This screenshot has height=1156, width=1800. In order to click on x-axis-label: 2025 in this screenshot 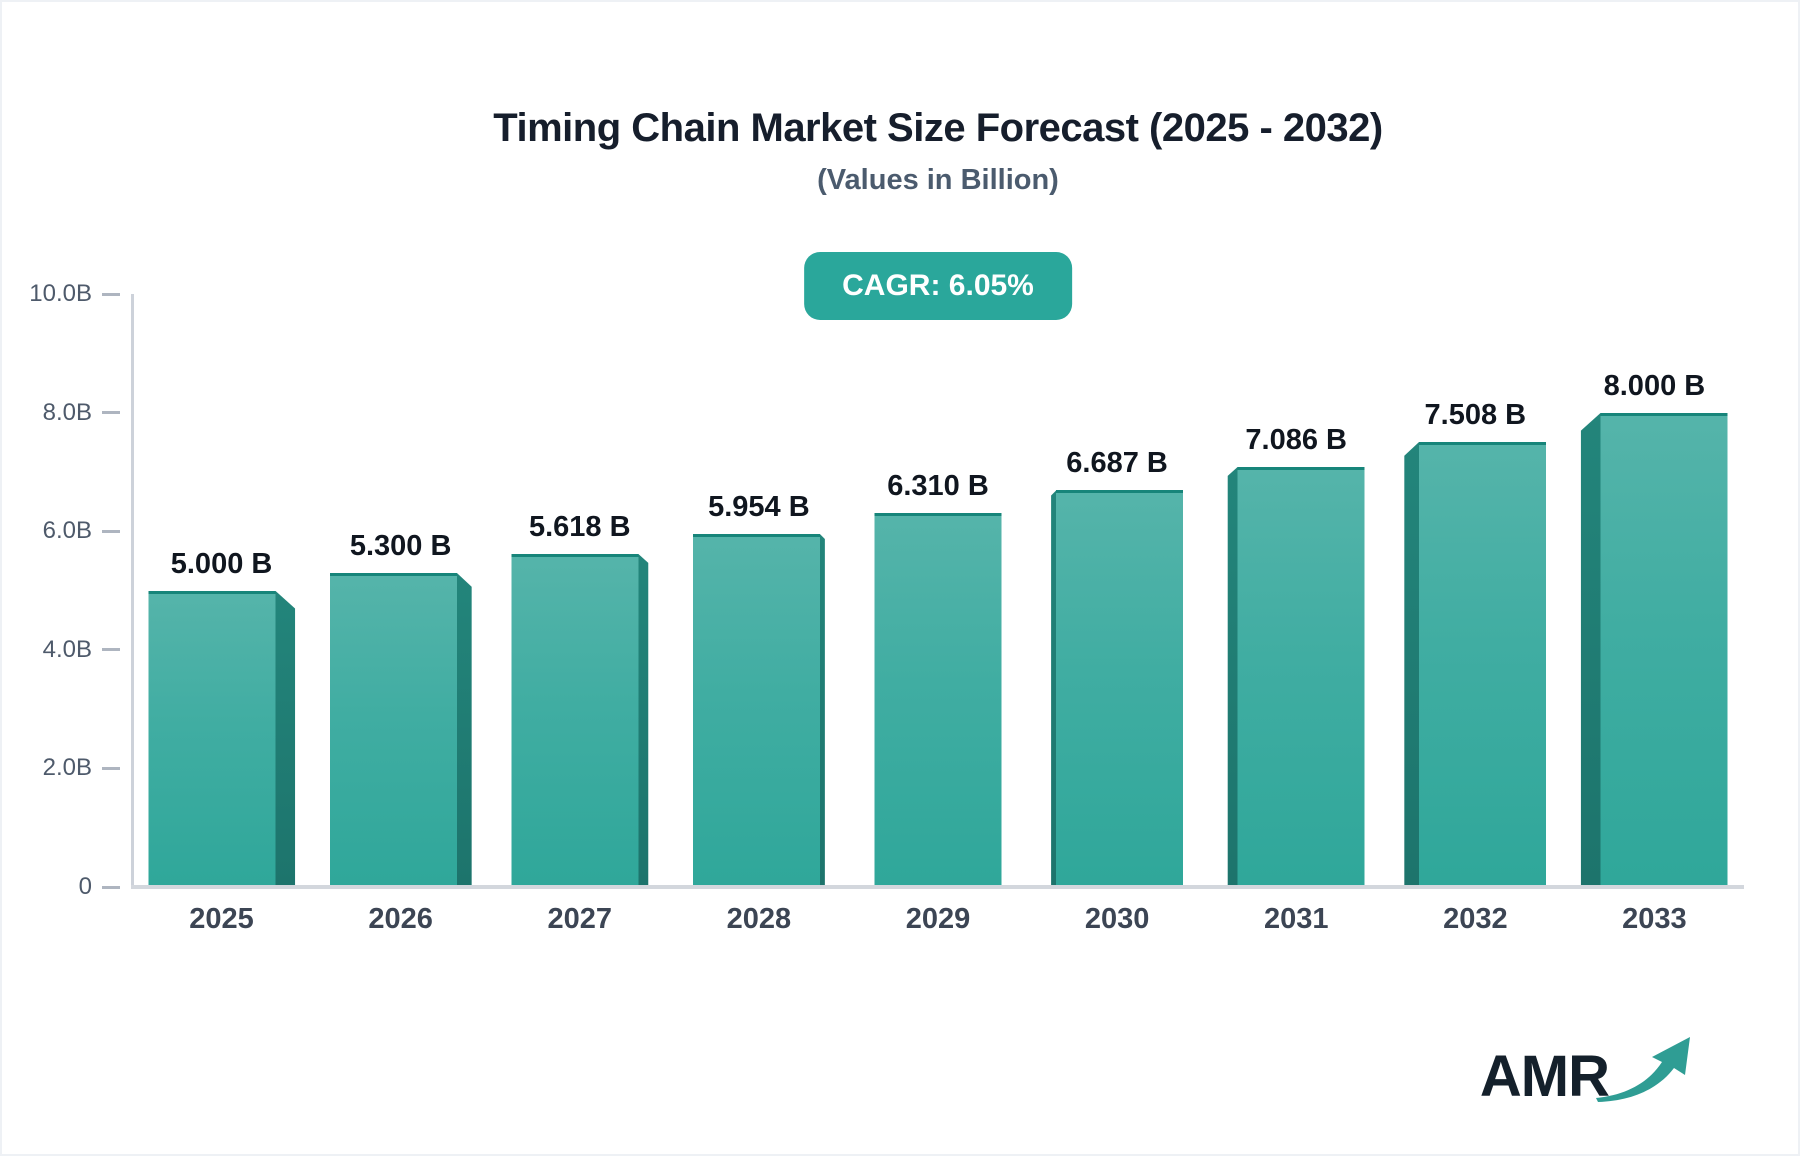, I will do `click(221, 919)`.